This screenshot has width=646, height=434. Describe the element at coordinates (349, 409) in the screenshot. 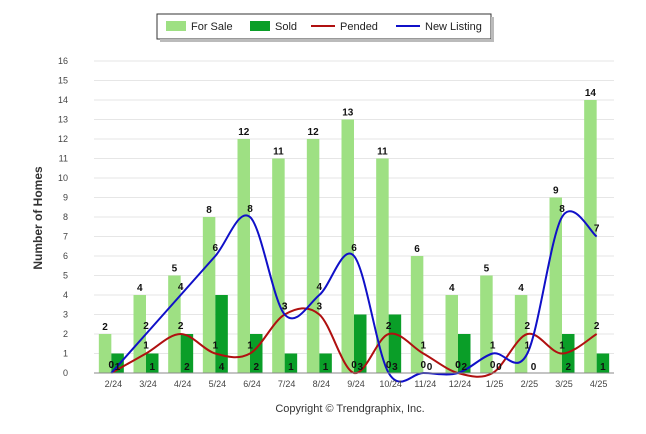

I see `copyright-text: Copyright © Trendgraphix, Inc.` at that location.